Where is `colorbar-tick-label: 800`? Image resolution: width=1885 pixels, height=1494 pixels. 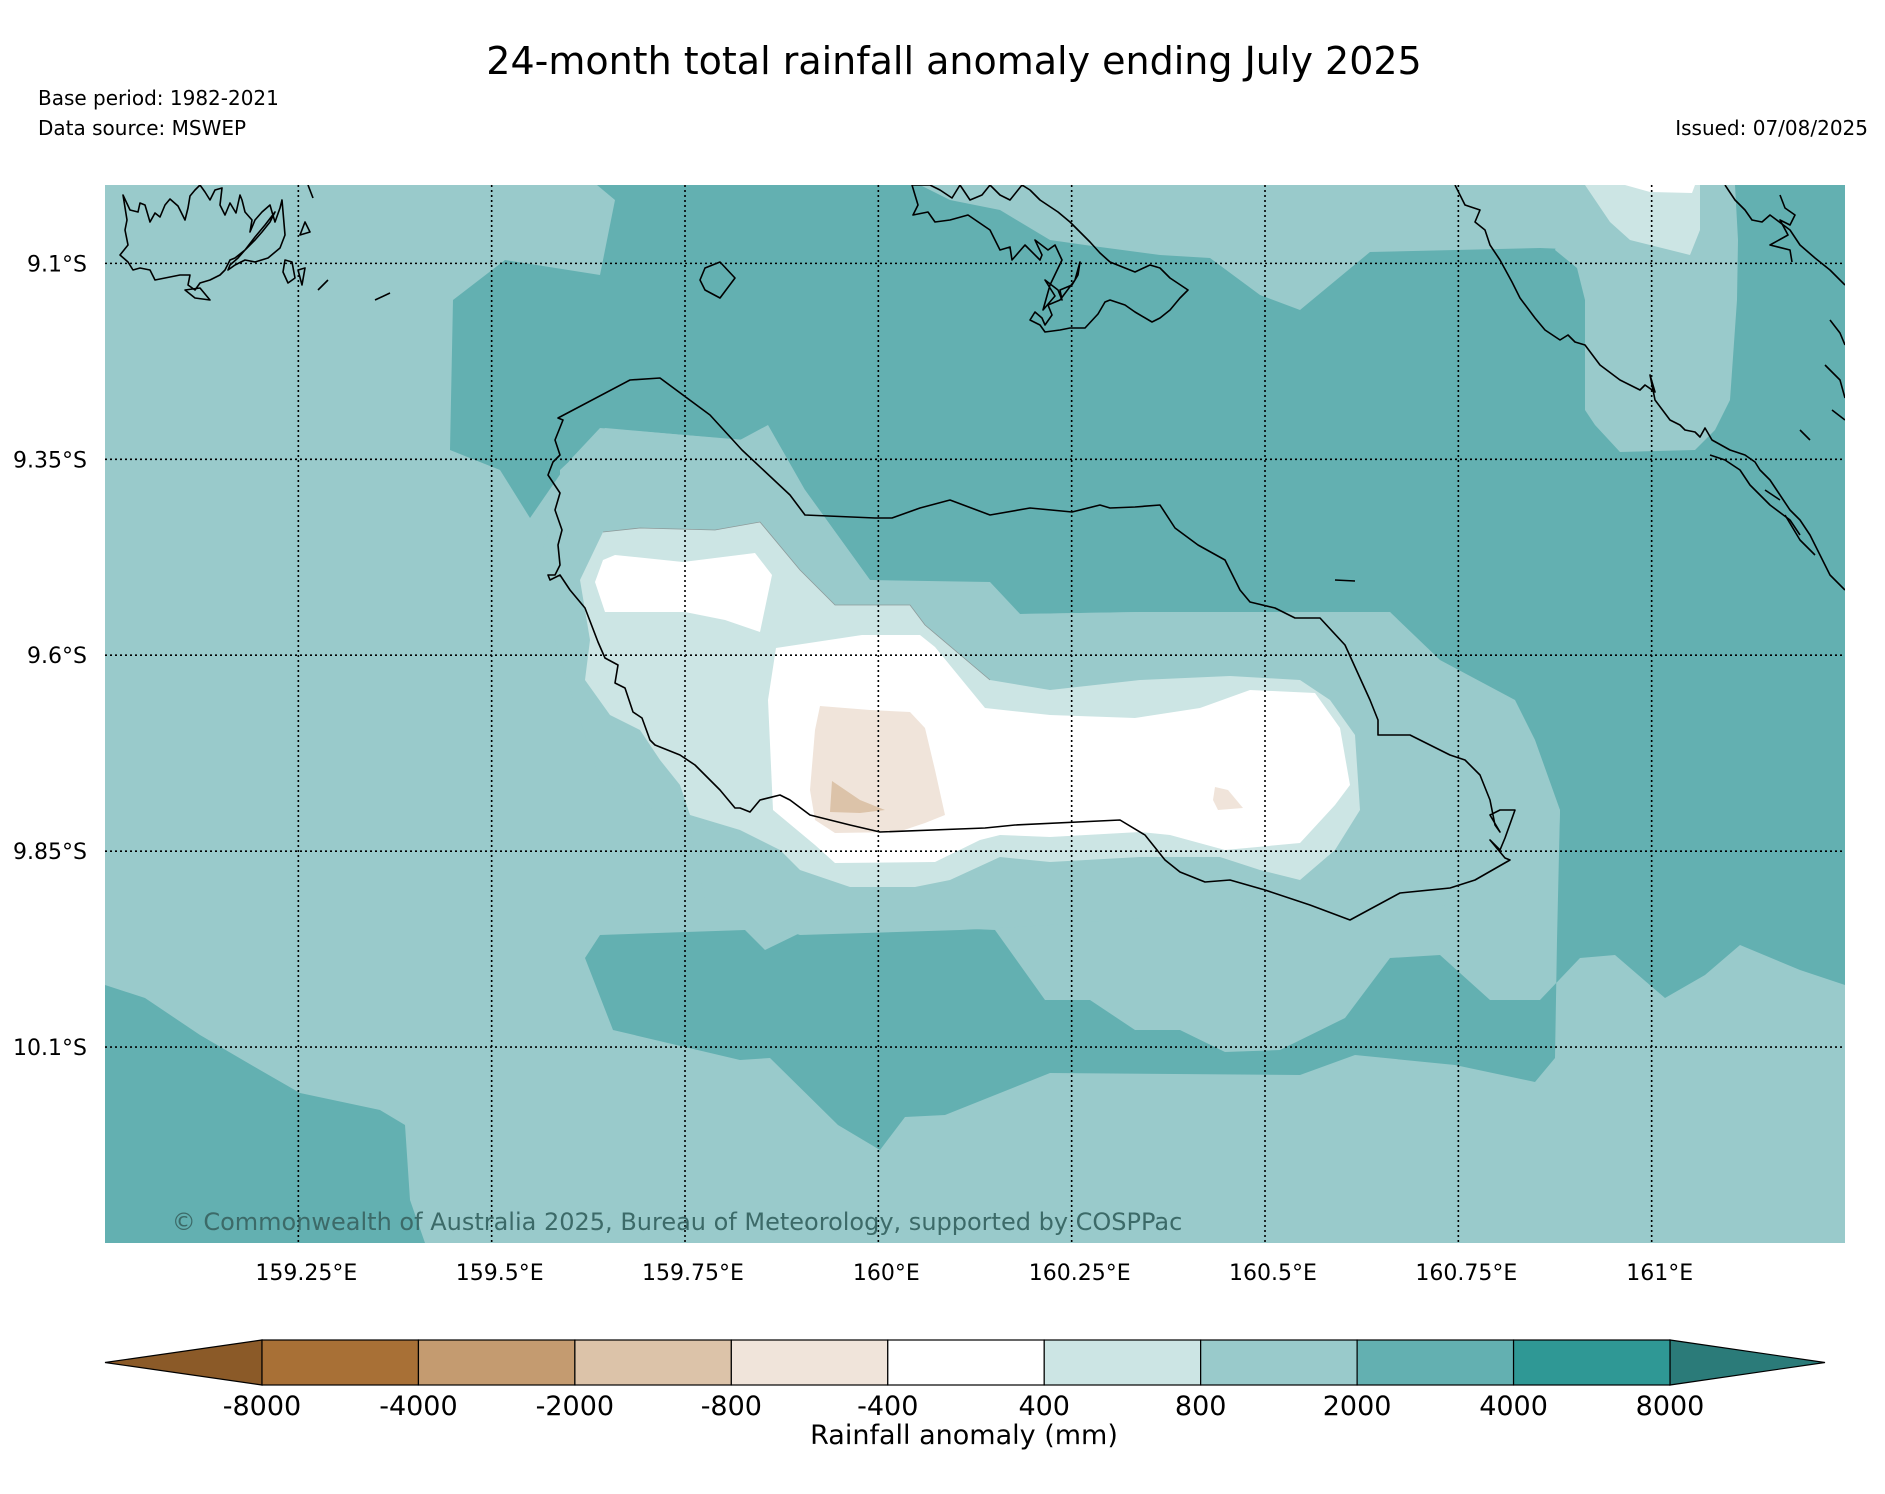
colorbar-tick-label: 800 is located at coordinates (1201, 1406).